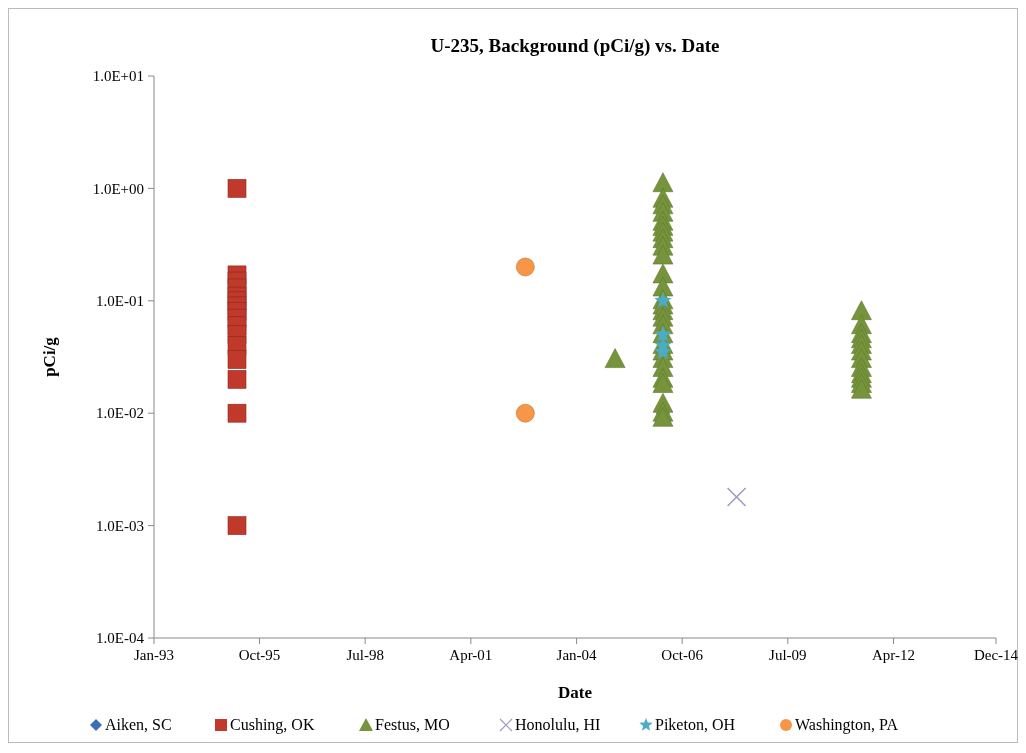  Describe the element at coordinates (695, 724) in the screenshot. I see `legend-label: Piketon, OH` at that location.